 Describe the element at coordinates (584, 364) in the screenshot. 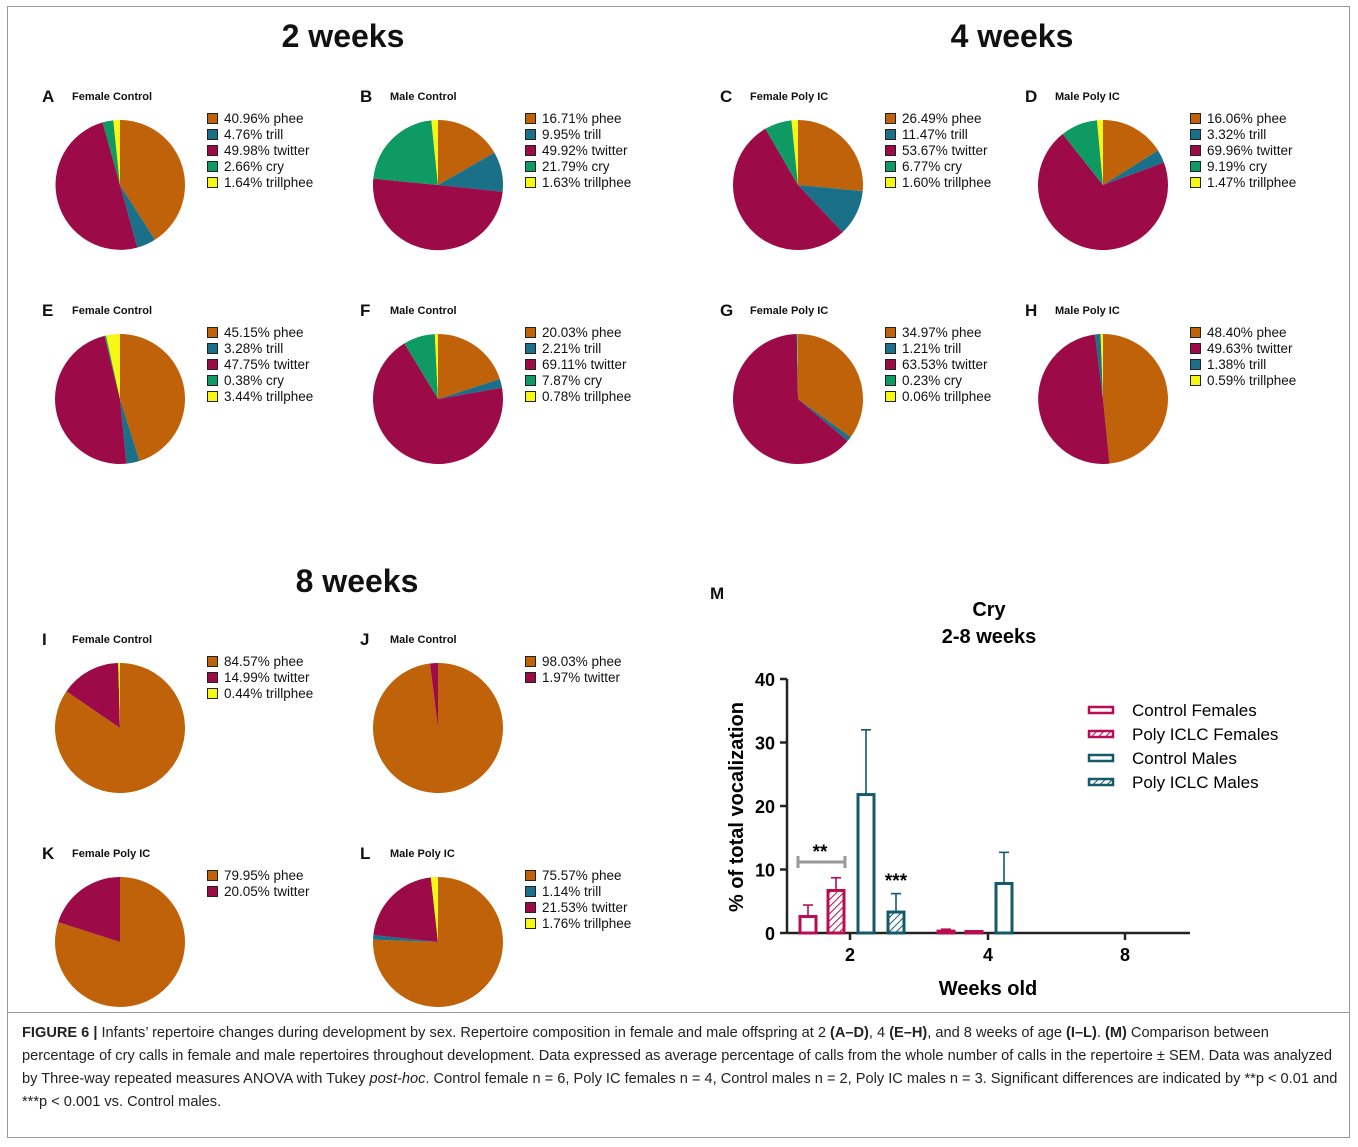

I see `legend-label: 69.11% twitter` at that location.